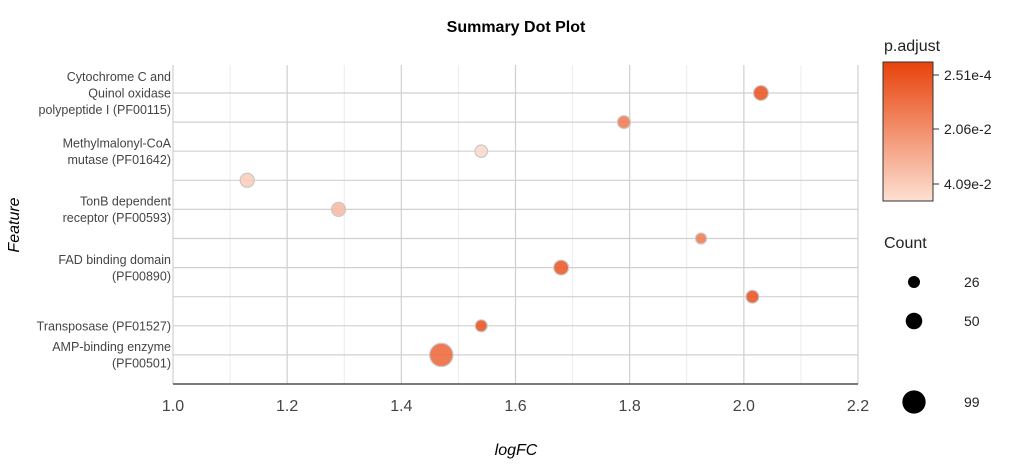  I want to click on y-tick-label: Transposase (PF01527), so click(104, 326).